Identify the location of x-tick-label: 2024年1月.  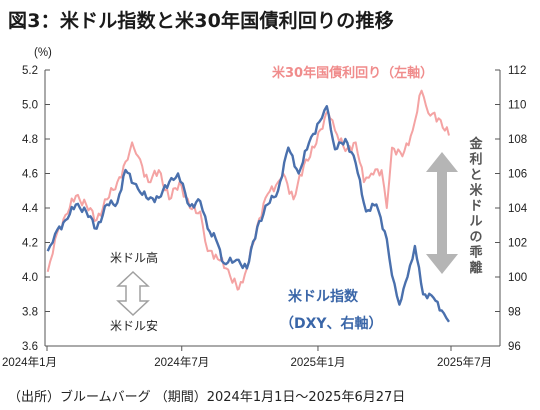
(29, 362).